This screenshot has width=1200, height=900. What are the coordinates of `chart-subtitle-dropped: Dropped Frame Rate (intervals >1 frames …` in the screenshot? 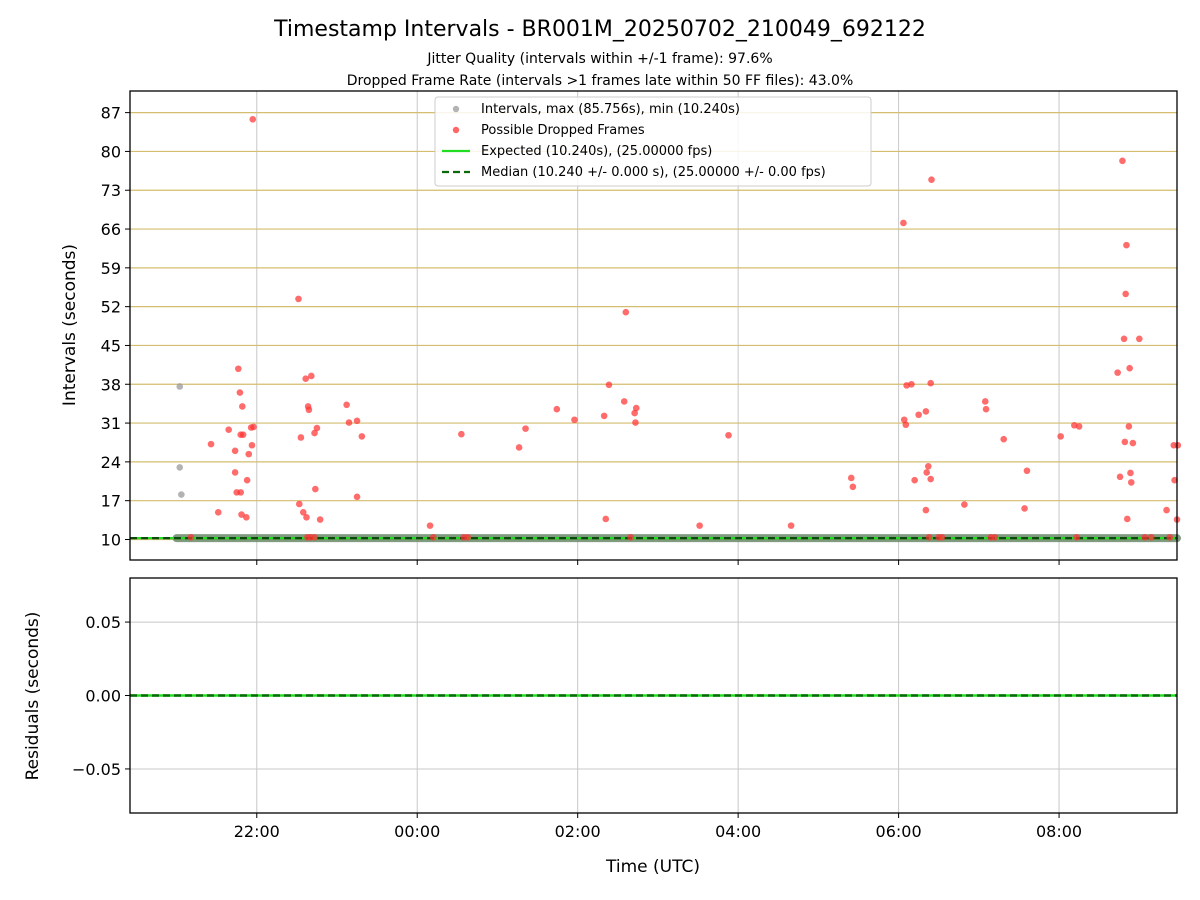 It's located at (600, 81).